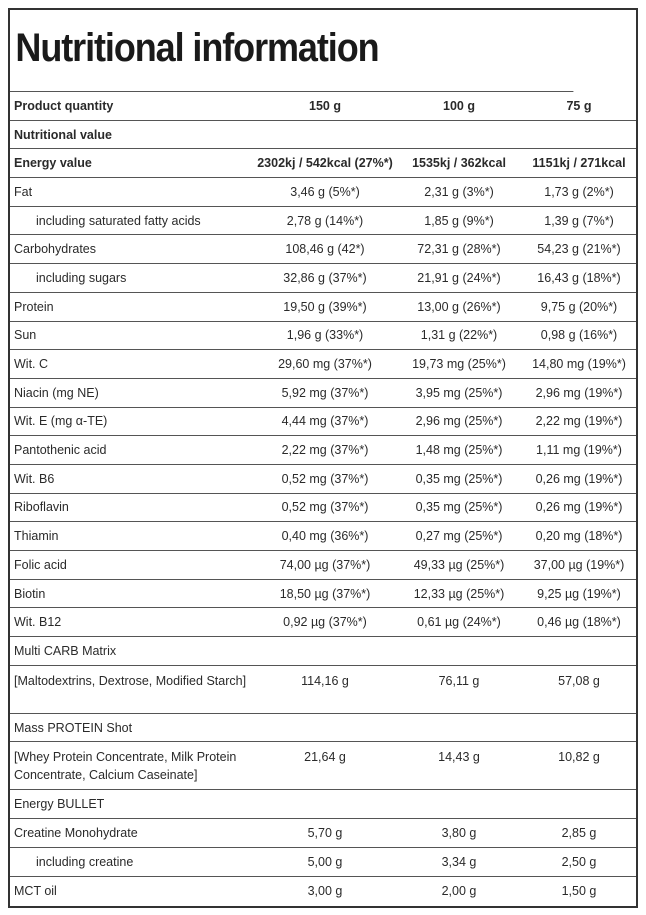 The image size is (646, 915). I want to click on row-value: 3,46 g (5%*), so click(325, 191).